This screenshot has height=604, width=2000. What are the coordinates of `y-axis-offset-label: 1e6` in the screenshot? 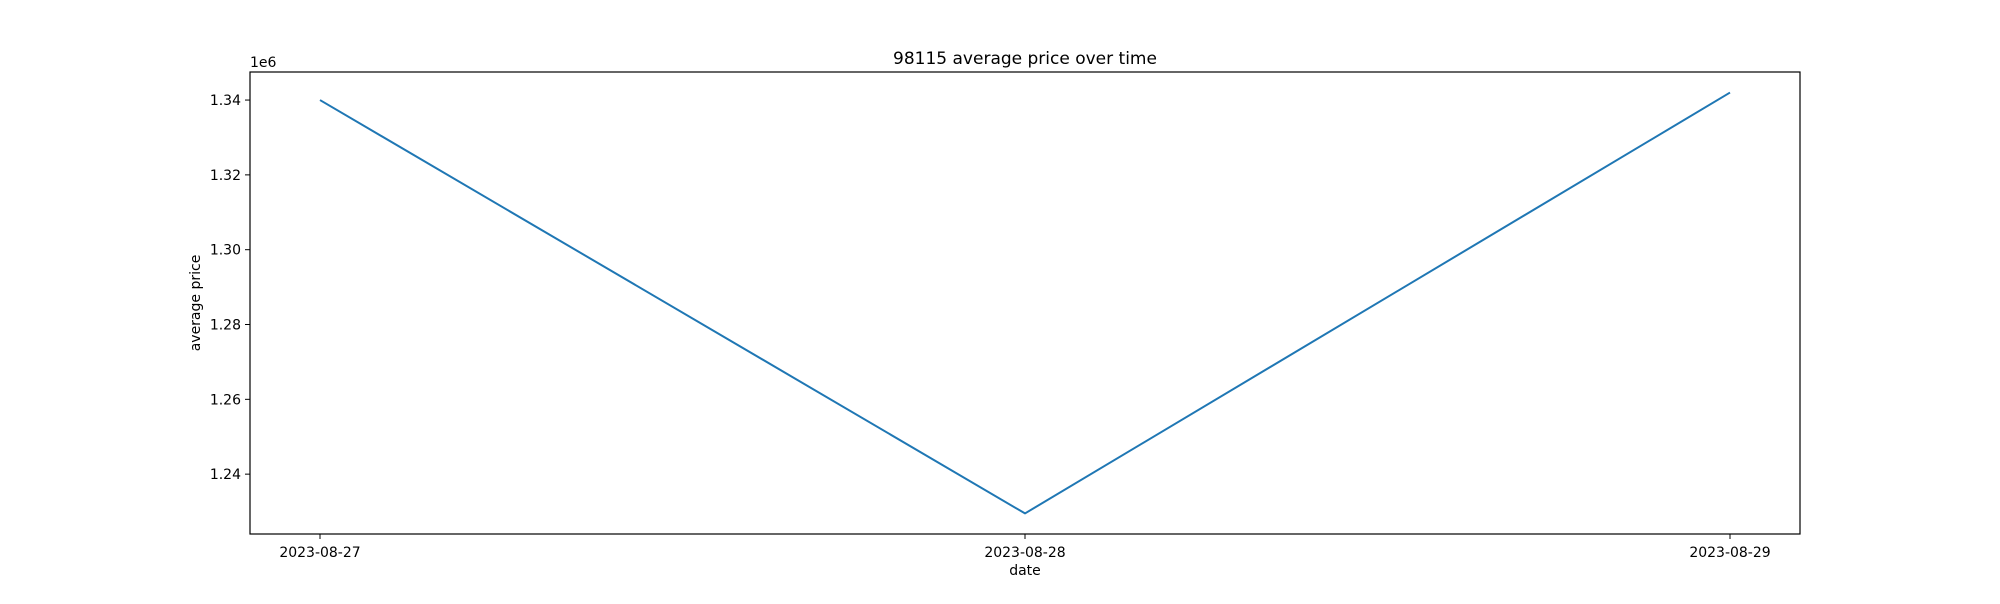 It's located at (263, 63).